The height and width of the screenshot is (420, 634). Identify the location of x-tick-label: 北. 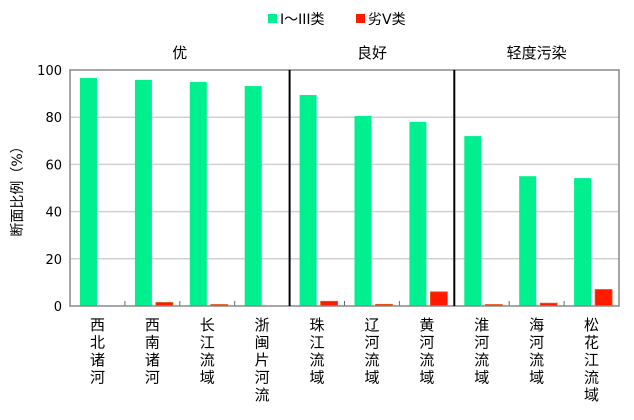
(97, 343).